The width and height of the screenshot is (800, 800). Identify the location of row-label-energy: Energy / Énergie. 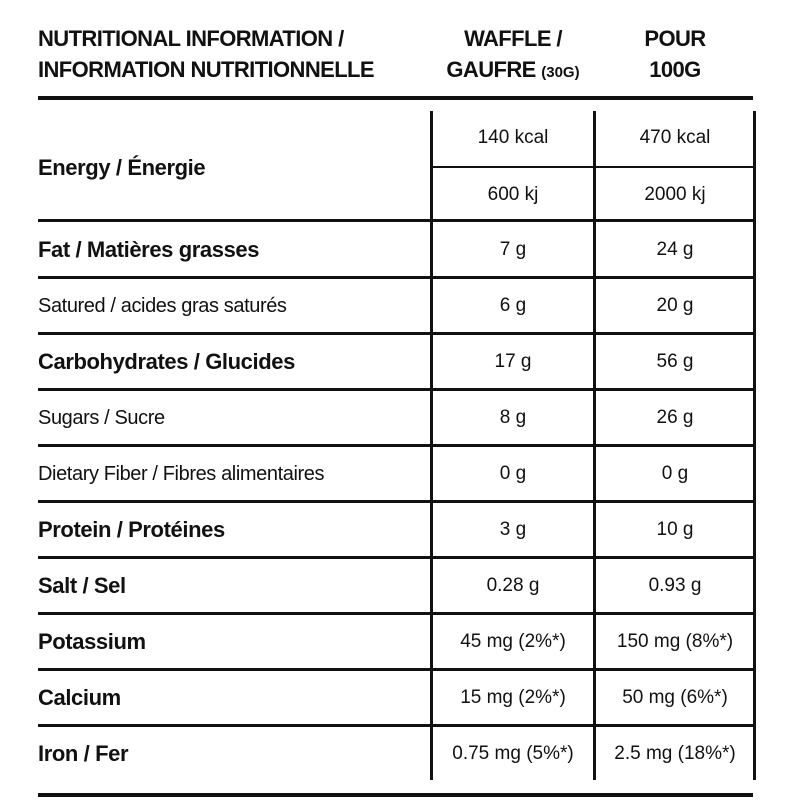
(122, 167).